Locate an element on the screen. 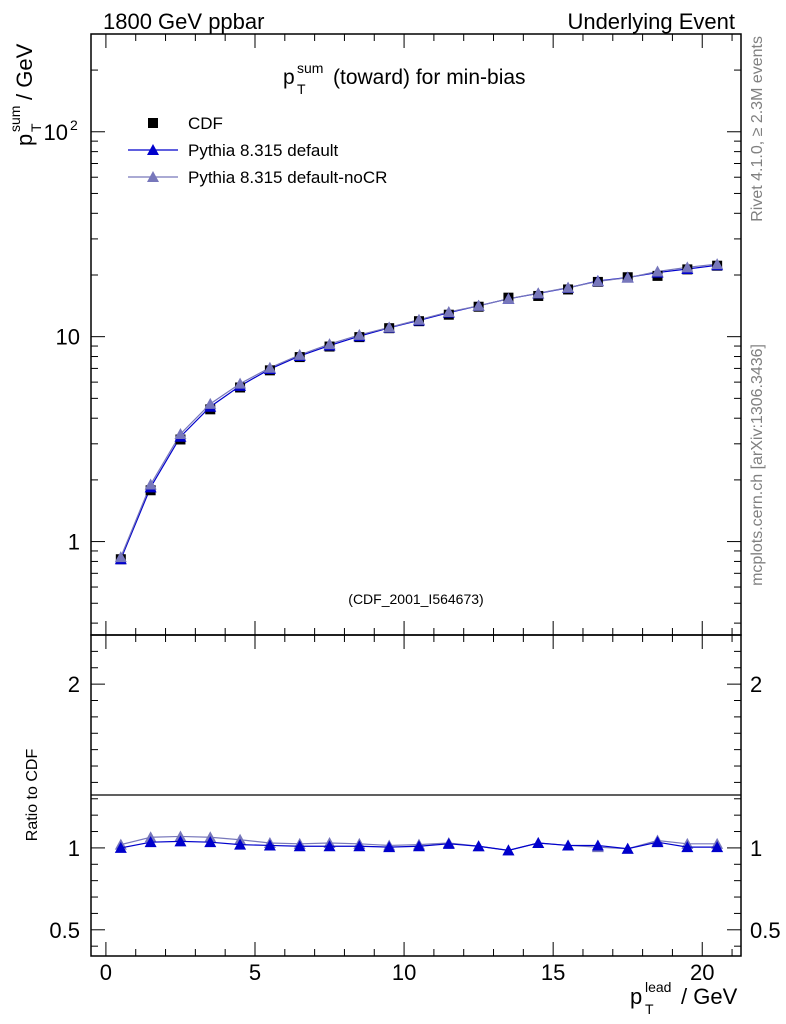 The image size is (786, 1024). ratio-series is located at coordinates (419, 843).